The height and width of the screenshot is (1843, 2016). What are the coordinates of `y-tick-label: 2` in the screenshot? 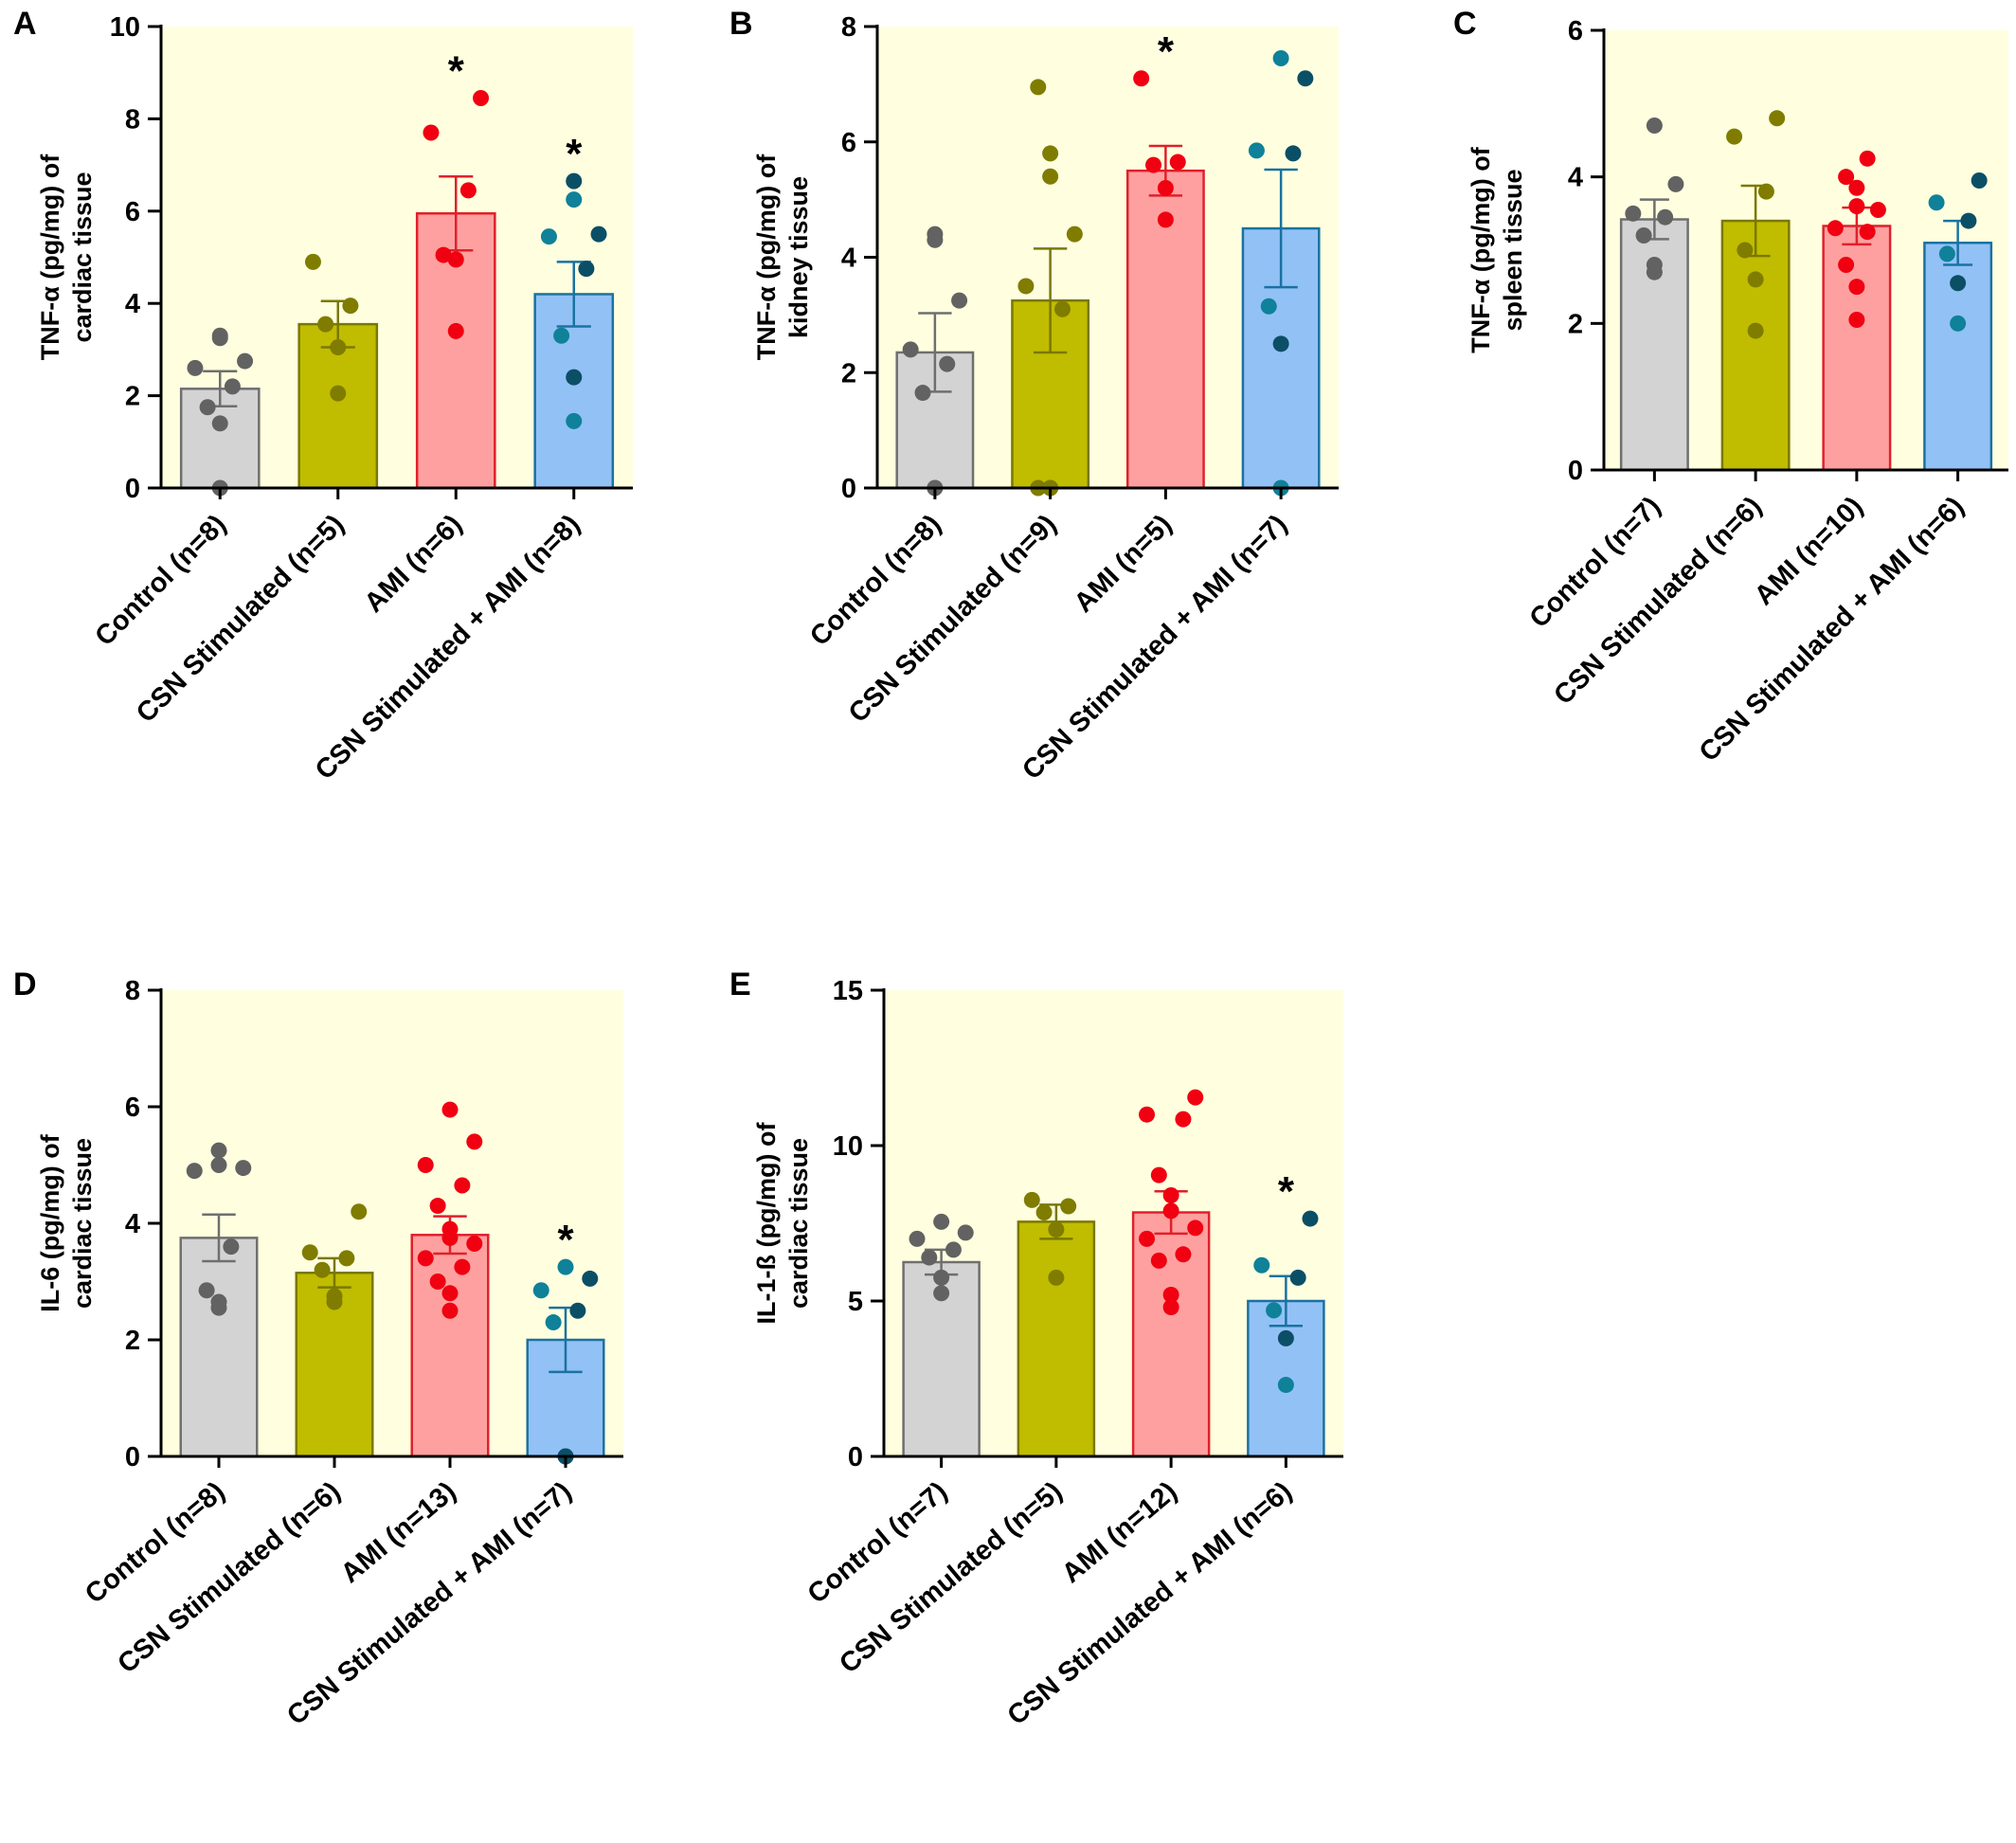 It's located at (132, 397).